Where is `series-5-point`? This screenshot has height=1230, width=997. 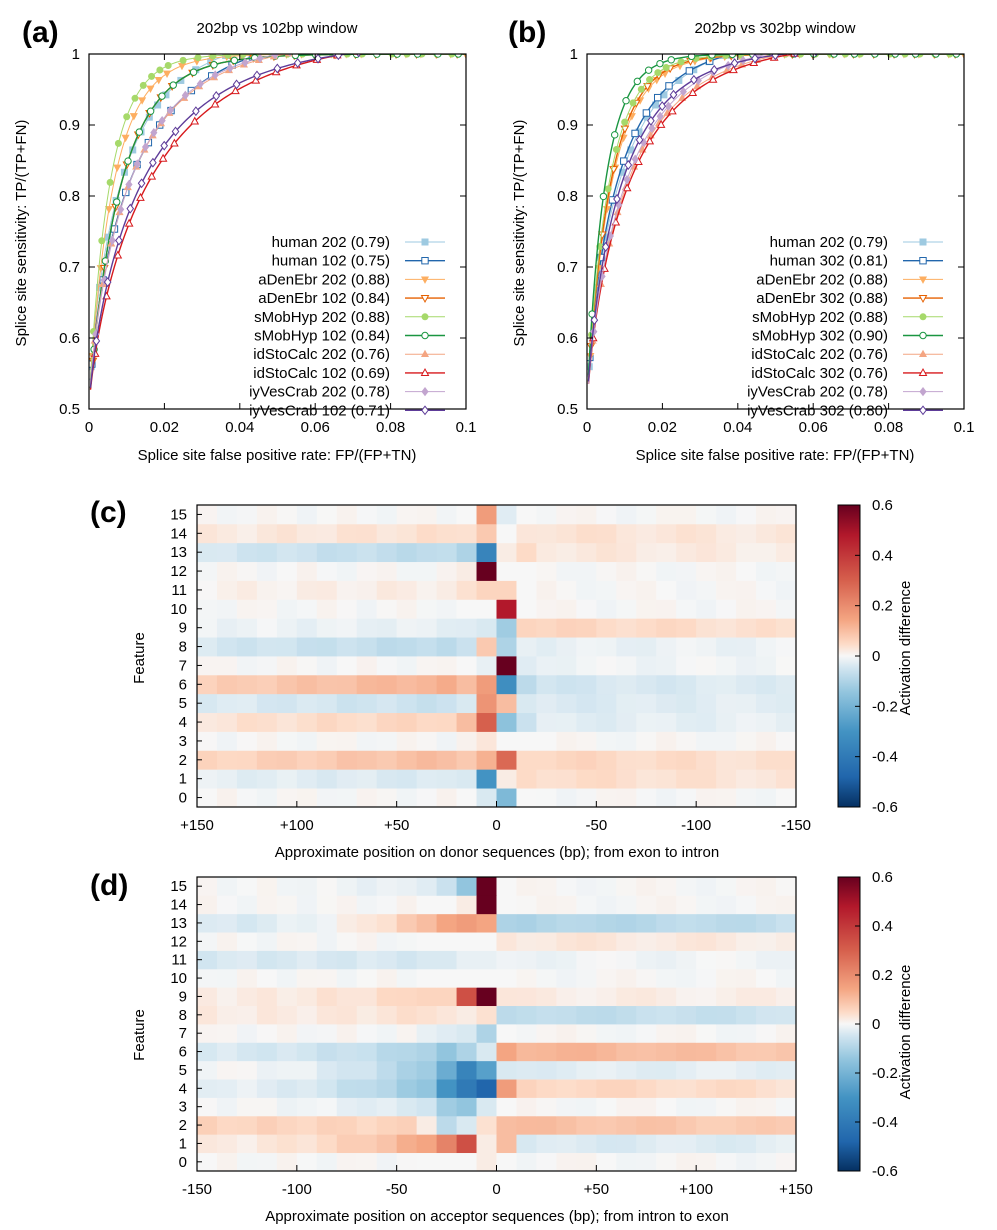 series-5-point is located at coordinates (603, 196).